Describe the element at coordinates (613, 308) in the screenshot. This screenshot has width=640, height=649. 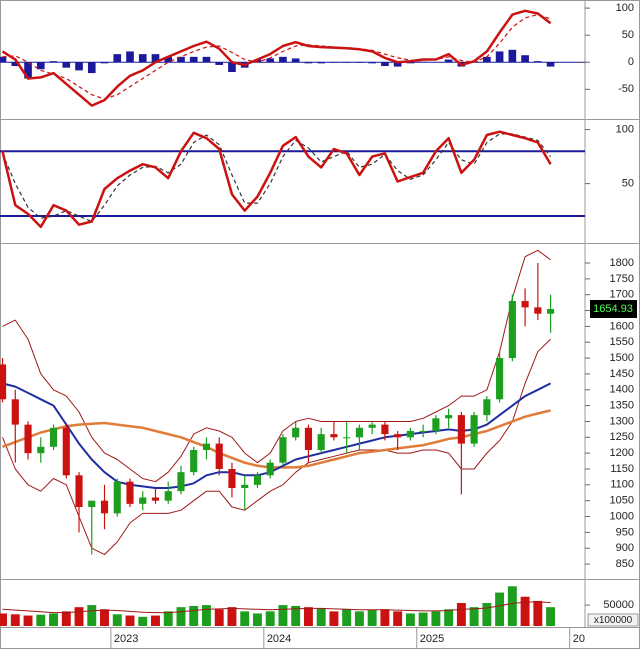
I see `price-tag-box` at that location.